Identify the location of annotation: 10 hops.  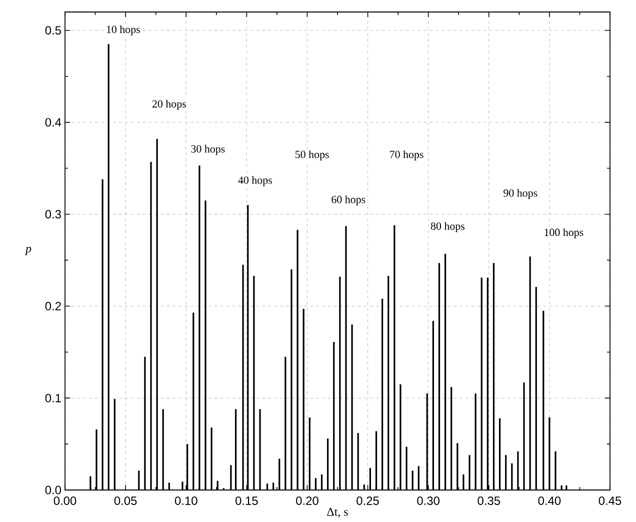
(123, 30).